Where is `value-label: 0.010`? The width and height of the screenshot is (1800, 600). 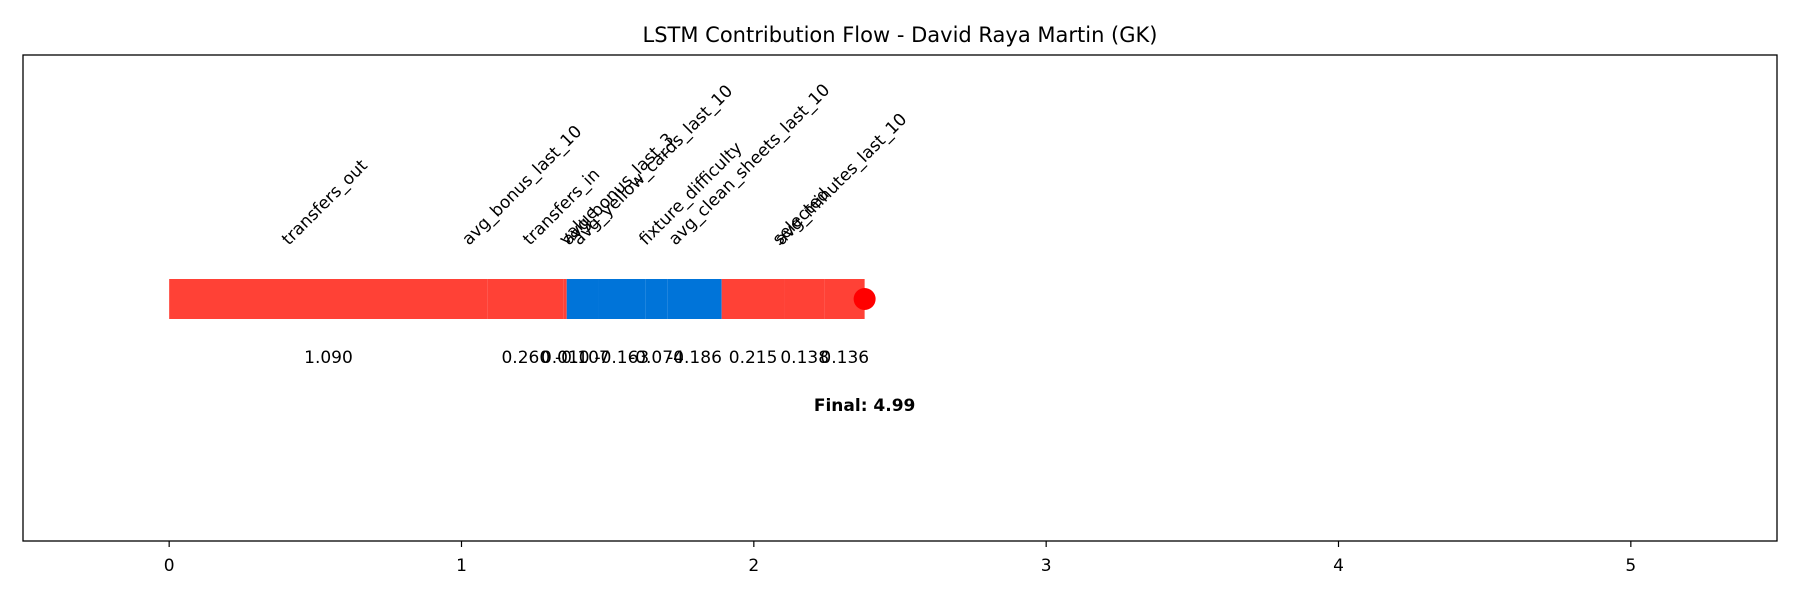
value-label: 0.010 is located at coordinates (565, 358).